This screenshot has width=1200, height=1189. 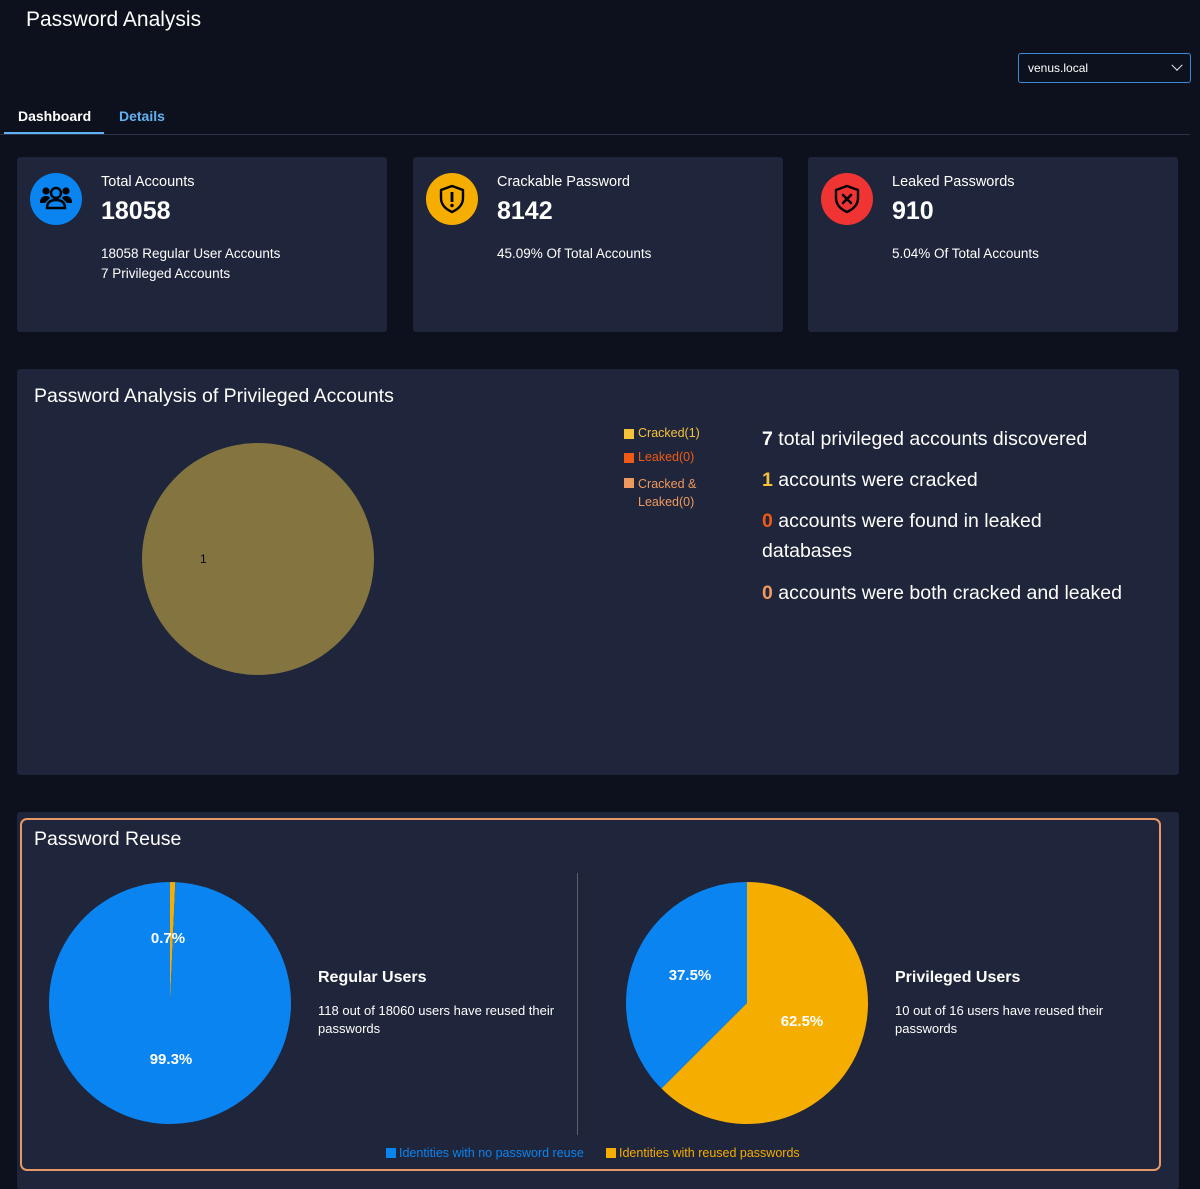 I want to click on legend-label: Cracked(1), so click(x=669, y=433).